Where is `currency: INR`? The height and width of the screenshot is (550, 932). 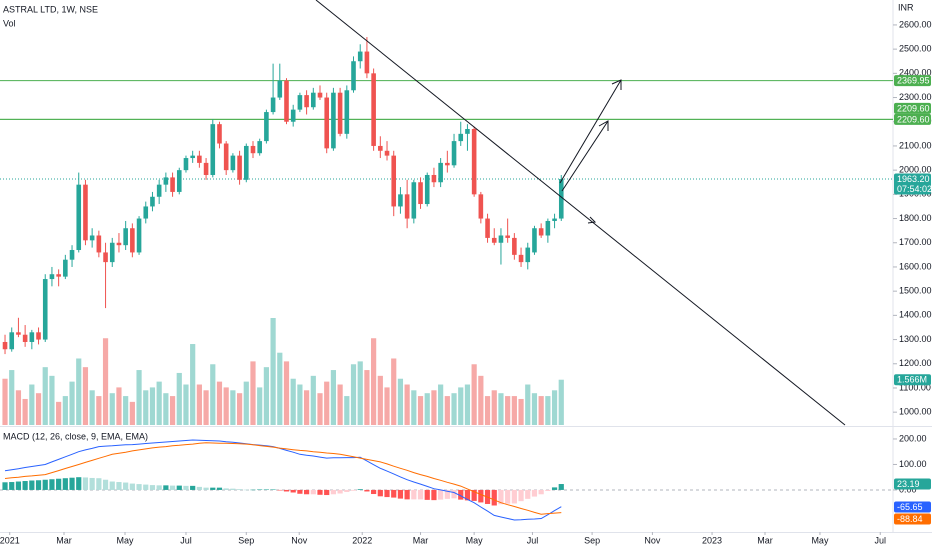 currency: INR is located at coordinates (906, 7).